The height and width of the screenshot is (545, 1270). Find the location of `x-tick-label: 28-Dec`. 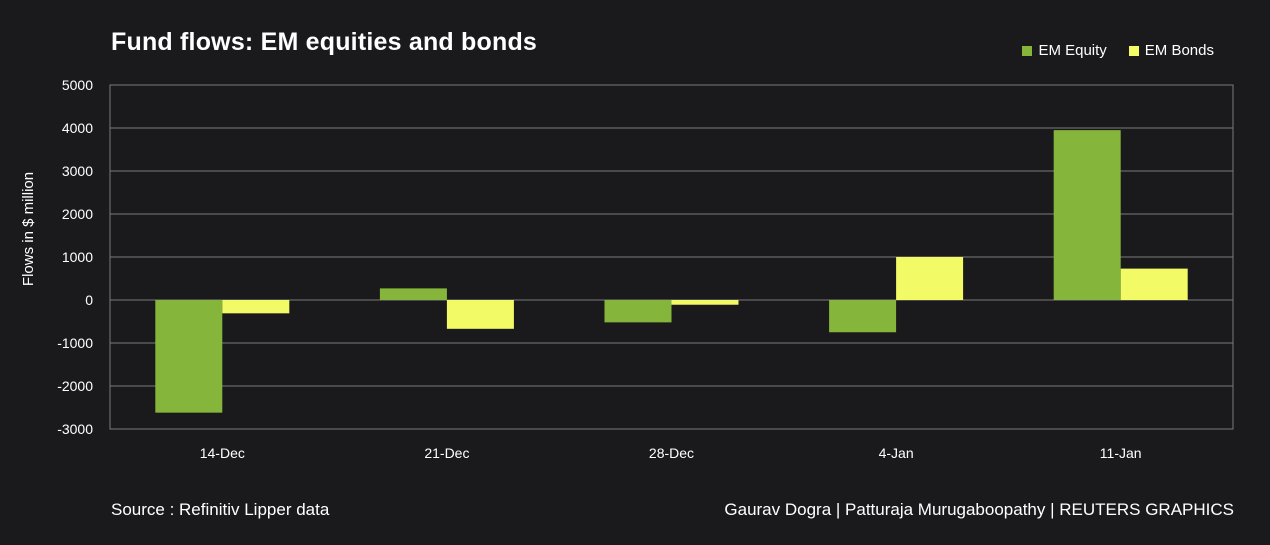

x-tick-label: 28-Dec is located at coordinates (671, 453).